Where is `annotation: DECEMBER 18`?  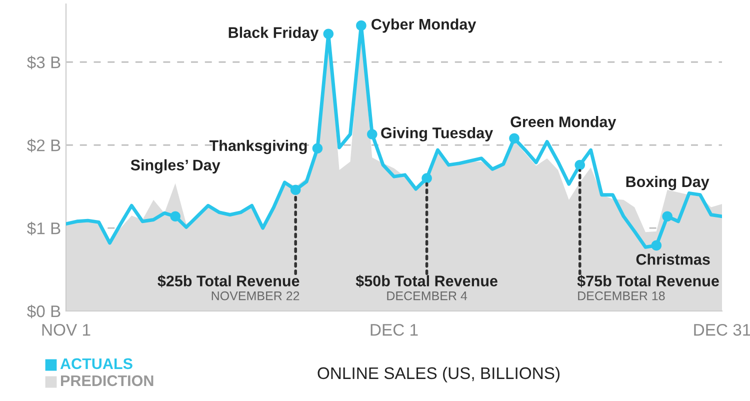
annotation: DECEMBER 18 is located at coordinates (621, 295).